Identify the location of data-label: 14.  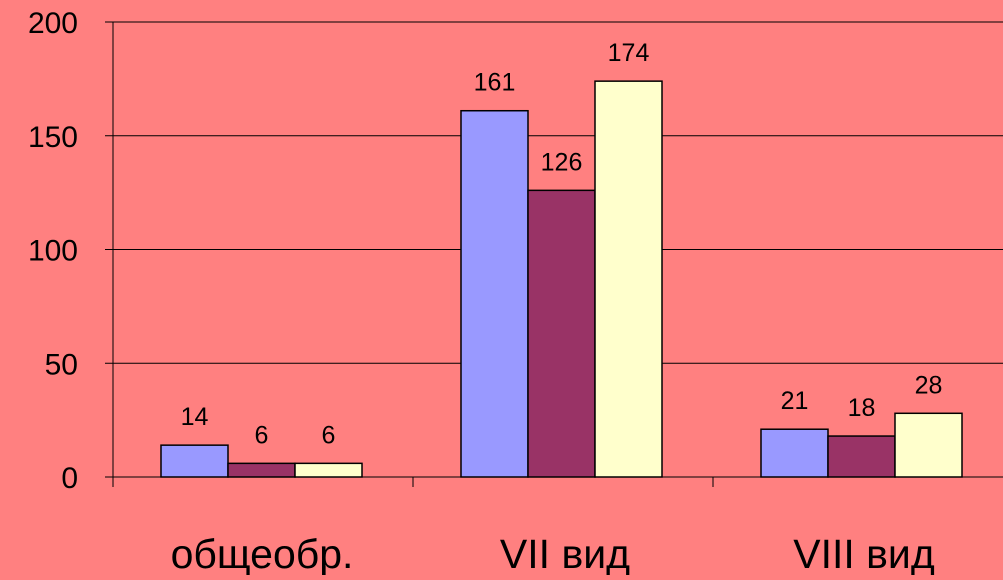
(195, 417).